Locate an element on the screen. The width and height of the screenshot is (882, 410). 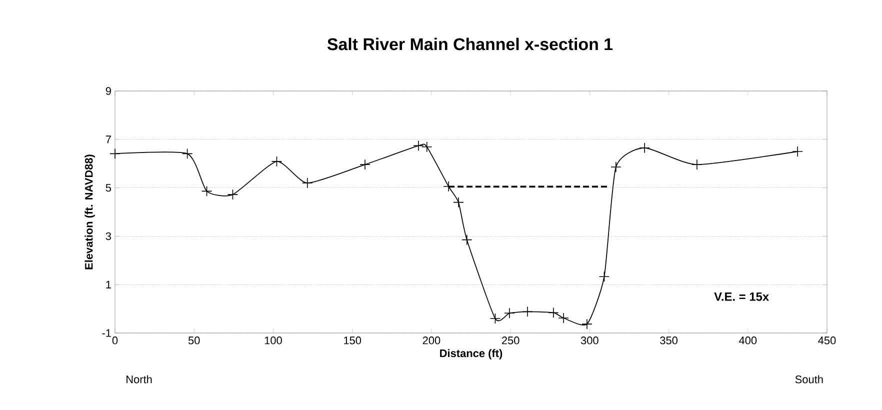
annotation: V.E. = 15x is located at coordinates (742, 296).